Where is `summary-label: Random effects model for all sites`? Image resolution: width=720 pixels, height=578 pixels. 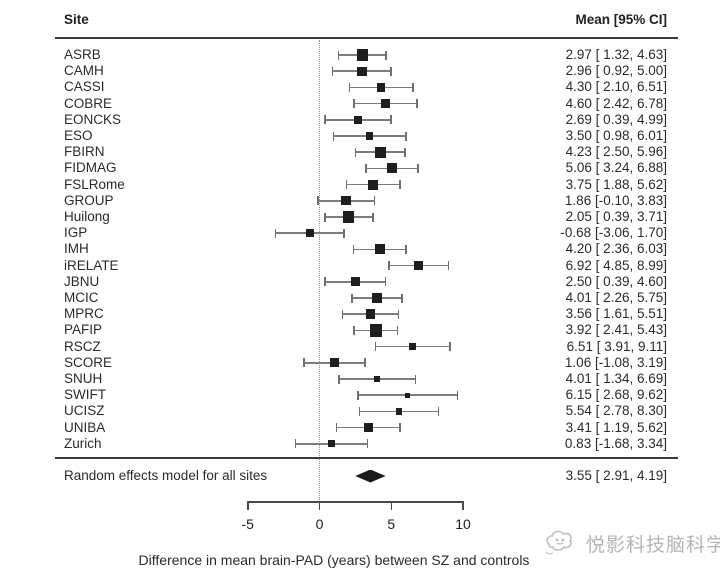
summary-label: Random effects model for all sites is located at coordinates (166, 475).